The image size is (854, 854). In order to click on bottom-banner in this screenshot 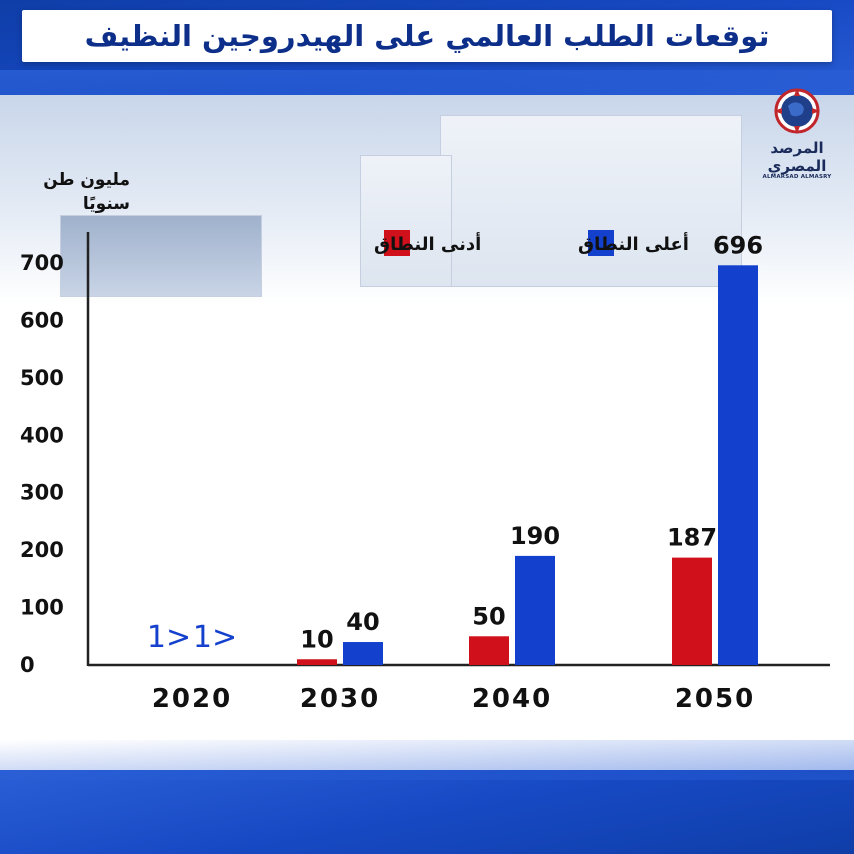, I will do `click(427, 797)`.